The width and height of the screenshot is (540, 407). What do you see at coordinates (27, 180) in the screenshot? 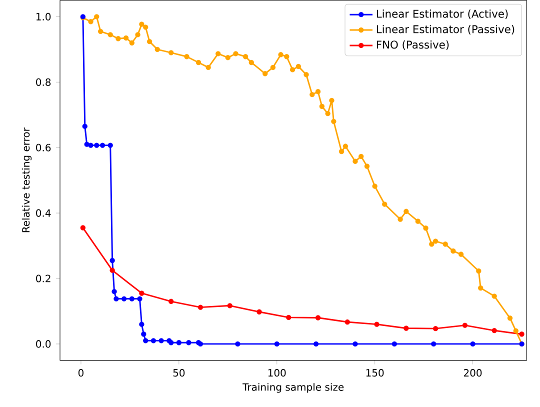
I see `y-axis-title: Relative testing error` at bounding box center [27, 180].